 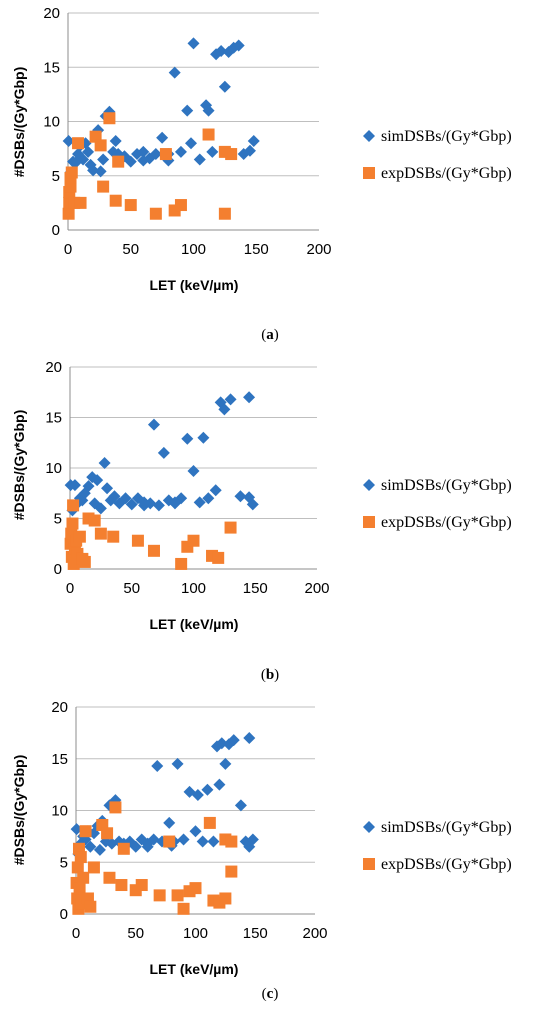 I want to click on gridlines, so click(x=195, y=784).